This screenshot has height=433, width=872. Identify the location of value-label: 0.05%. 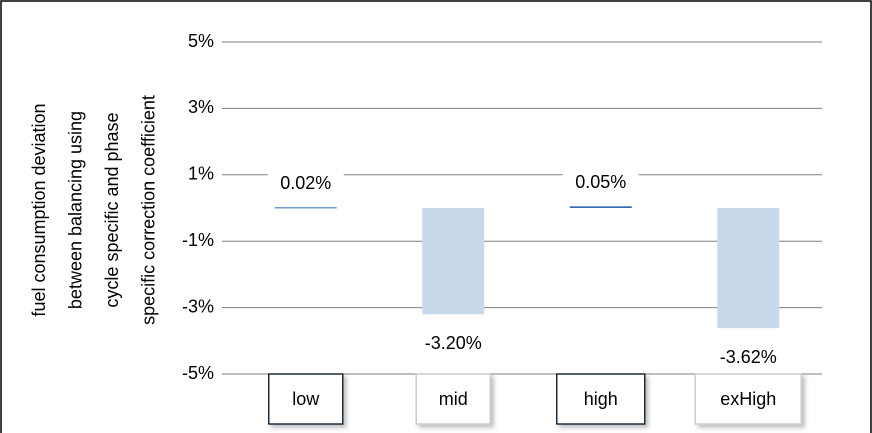
(600, 182).